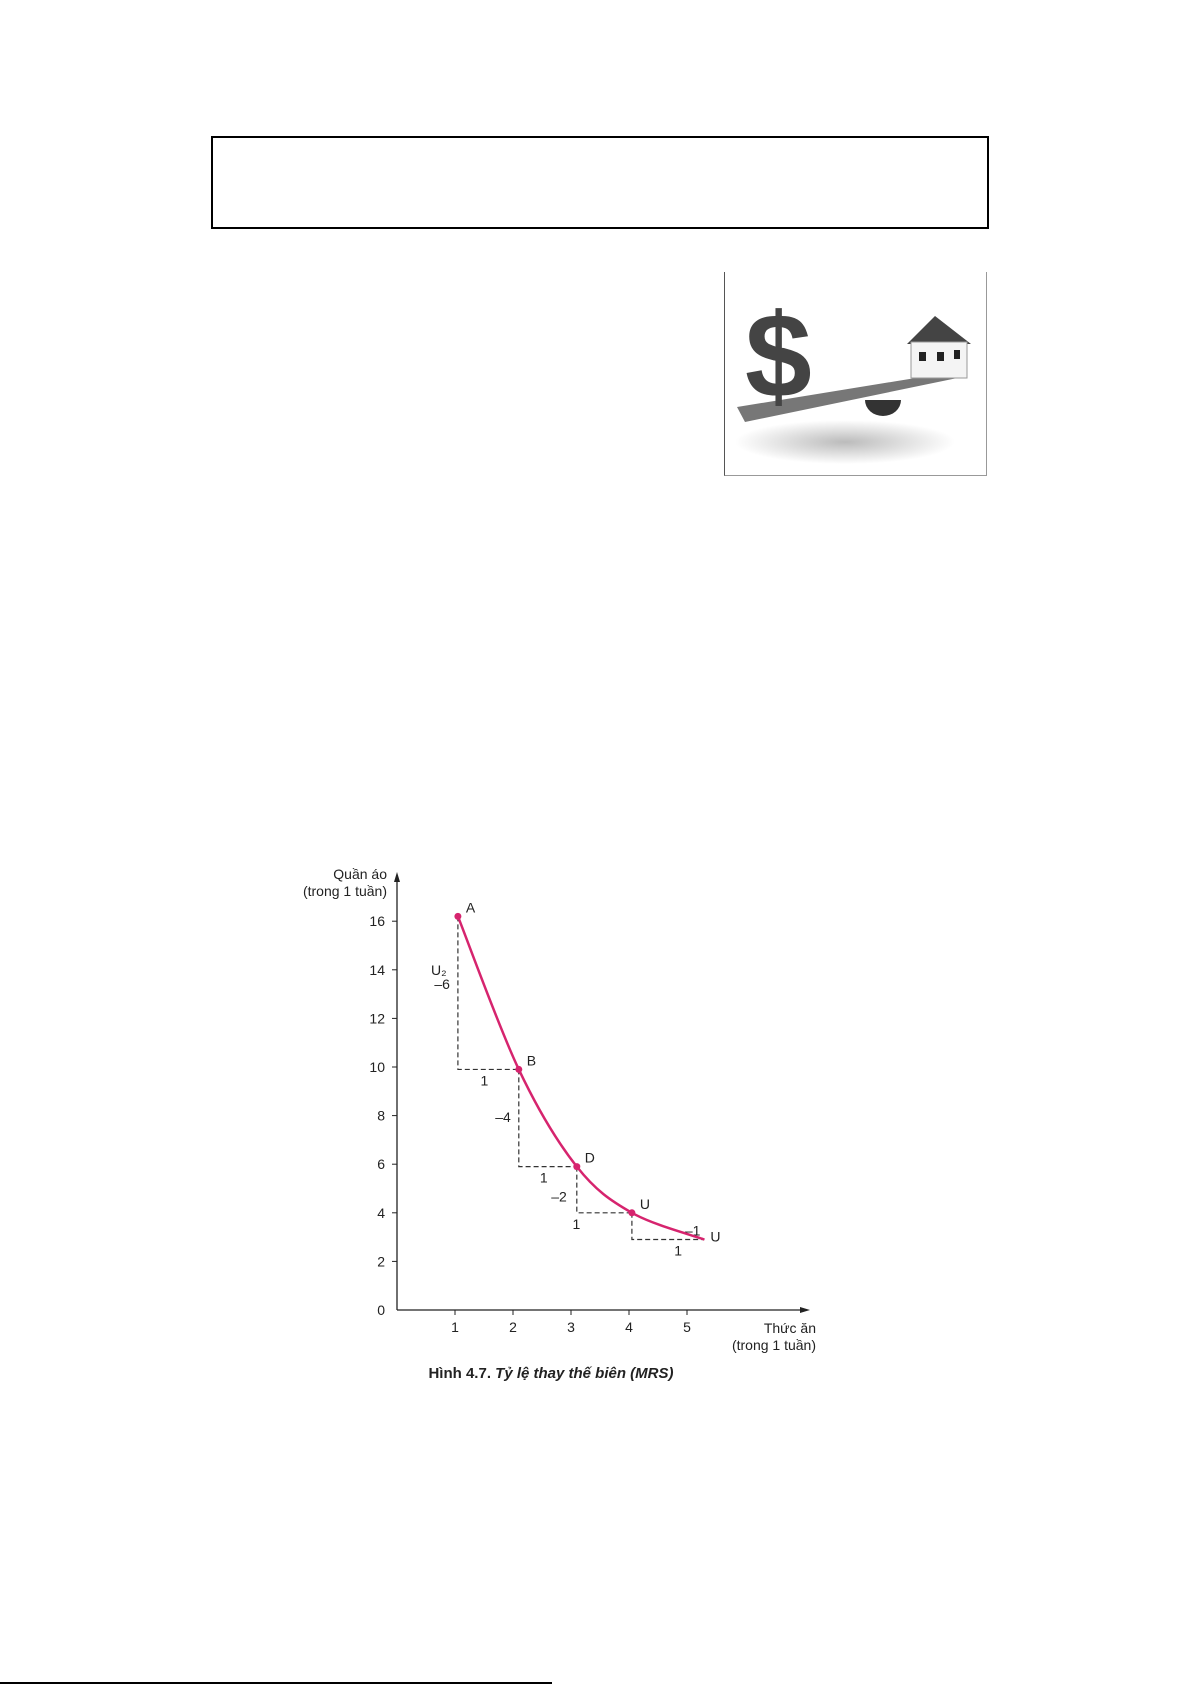  Describe the element at coordinates (571, 1327) in the screenshot. I see `x-tick-label: 3` at that location.